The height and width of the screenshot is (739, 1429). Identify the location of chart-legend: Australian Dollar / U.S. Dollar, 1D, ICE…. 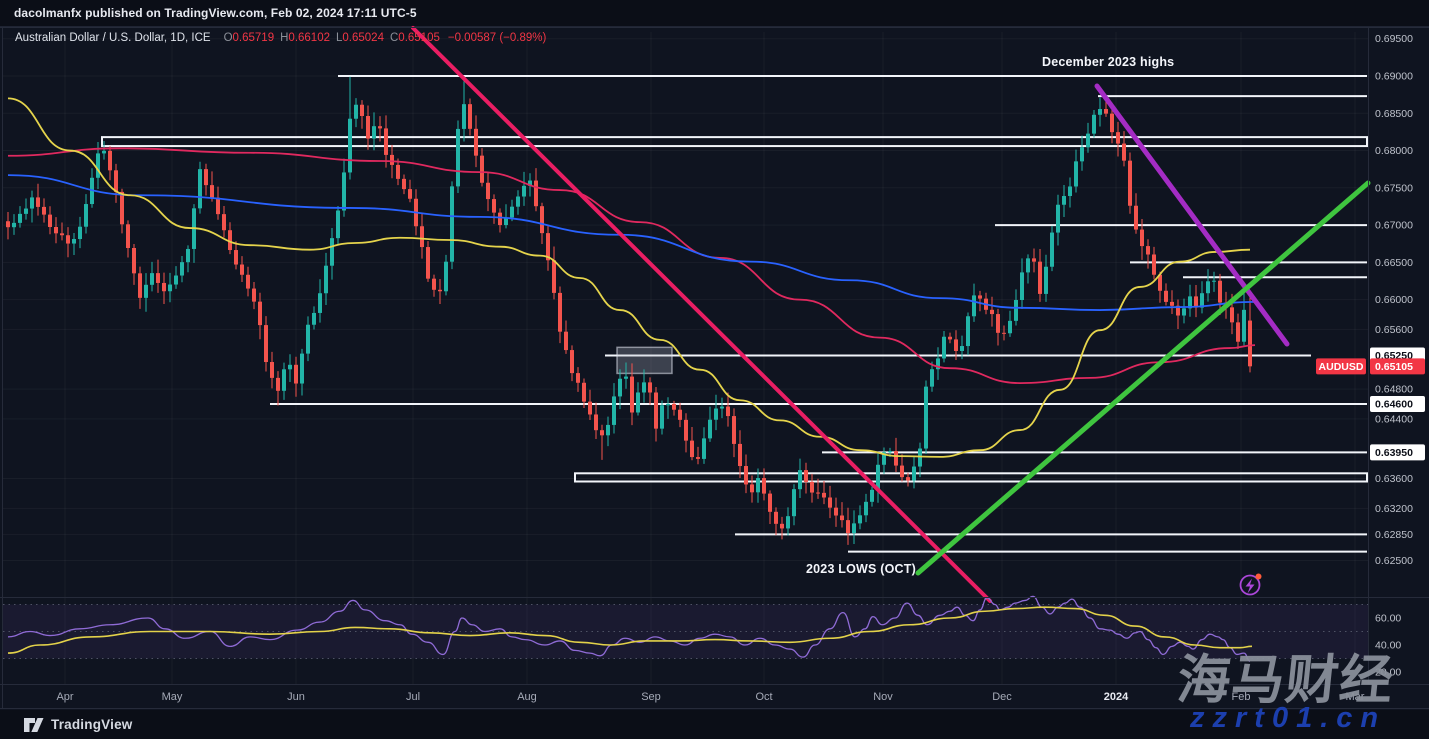
(280, 38).